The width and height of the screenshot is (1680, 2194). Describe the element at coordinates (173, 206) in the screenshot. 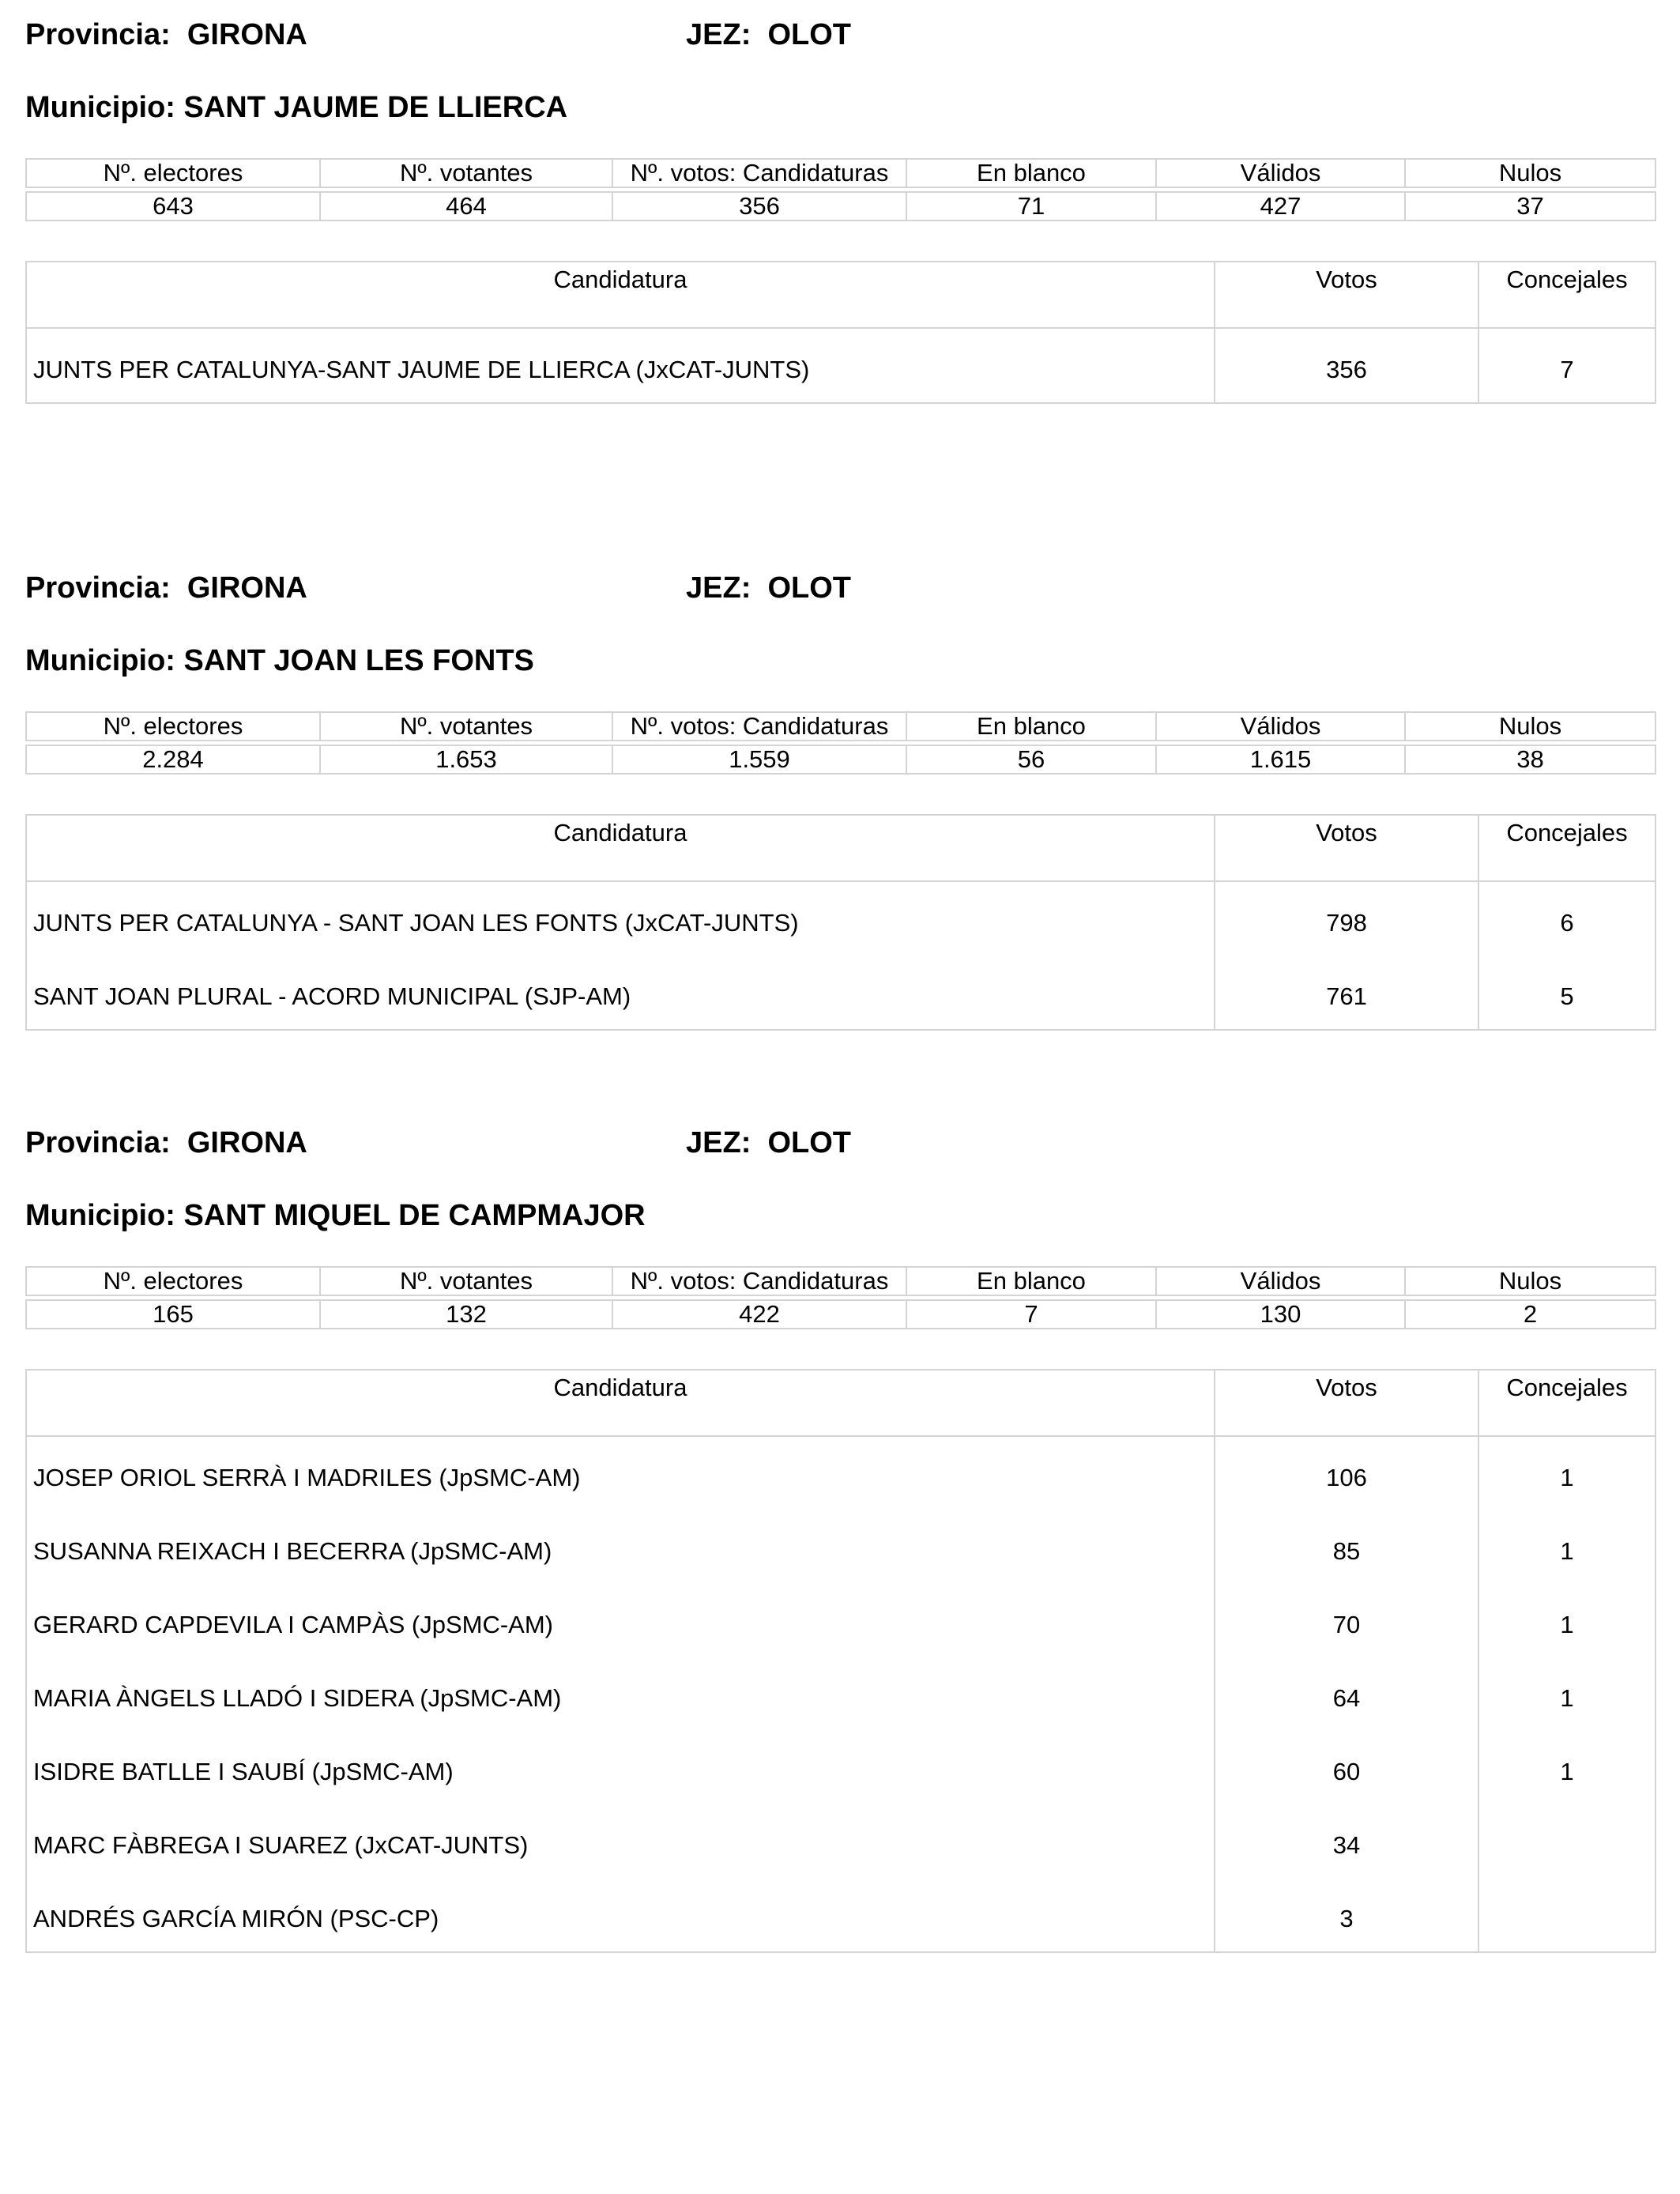

I see `summary-value-cell: 643` at that location.